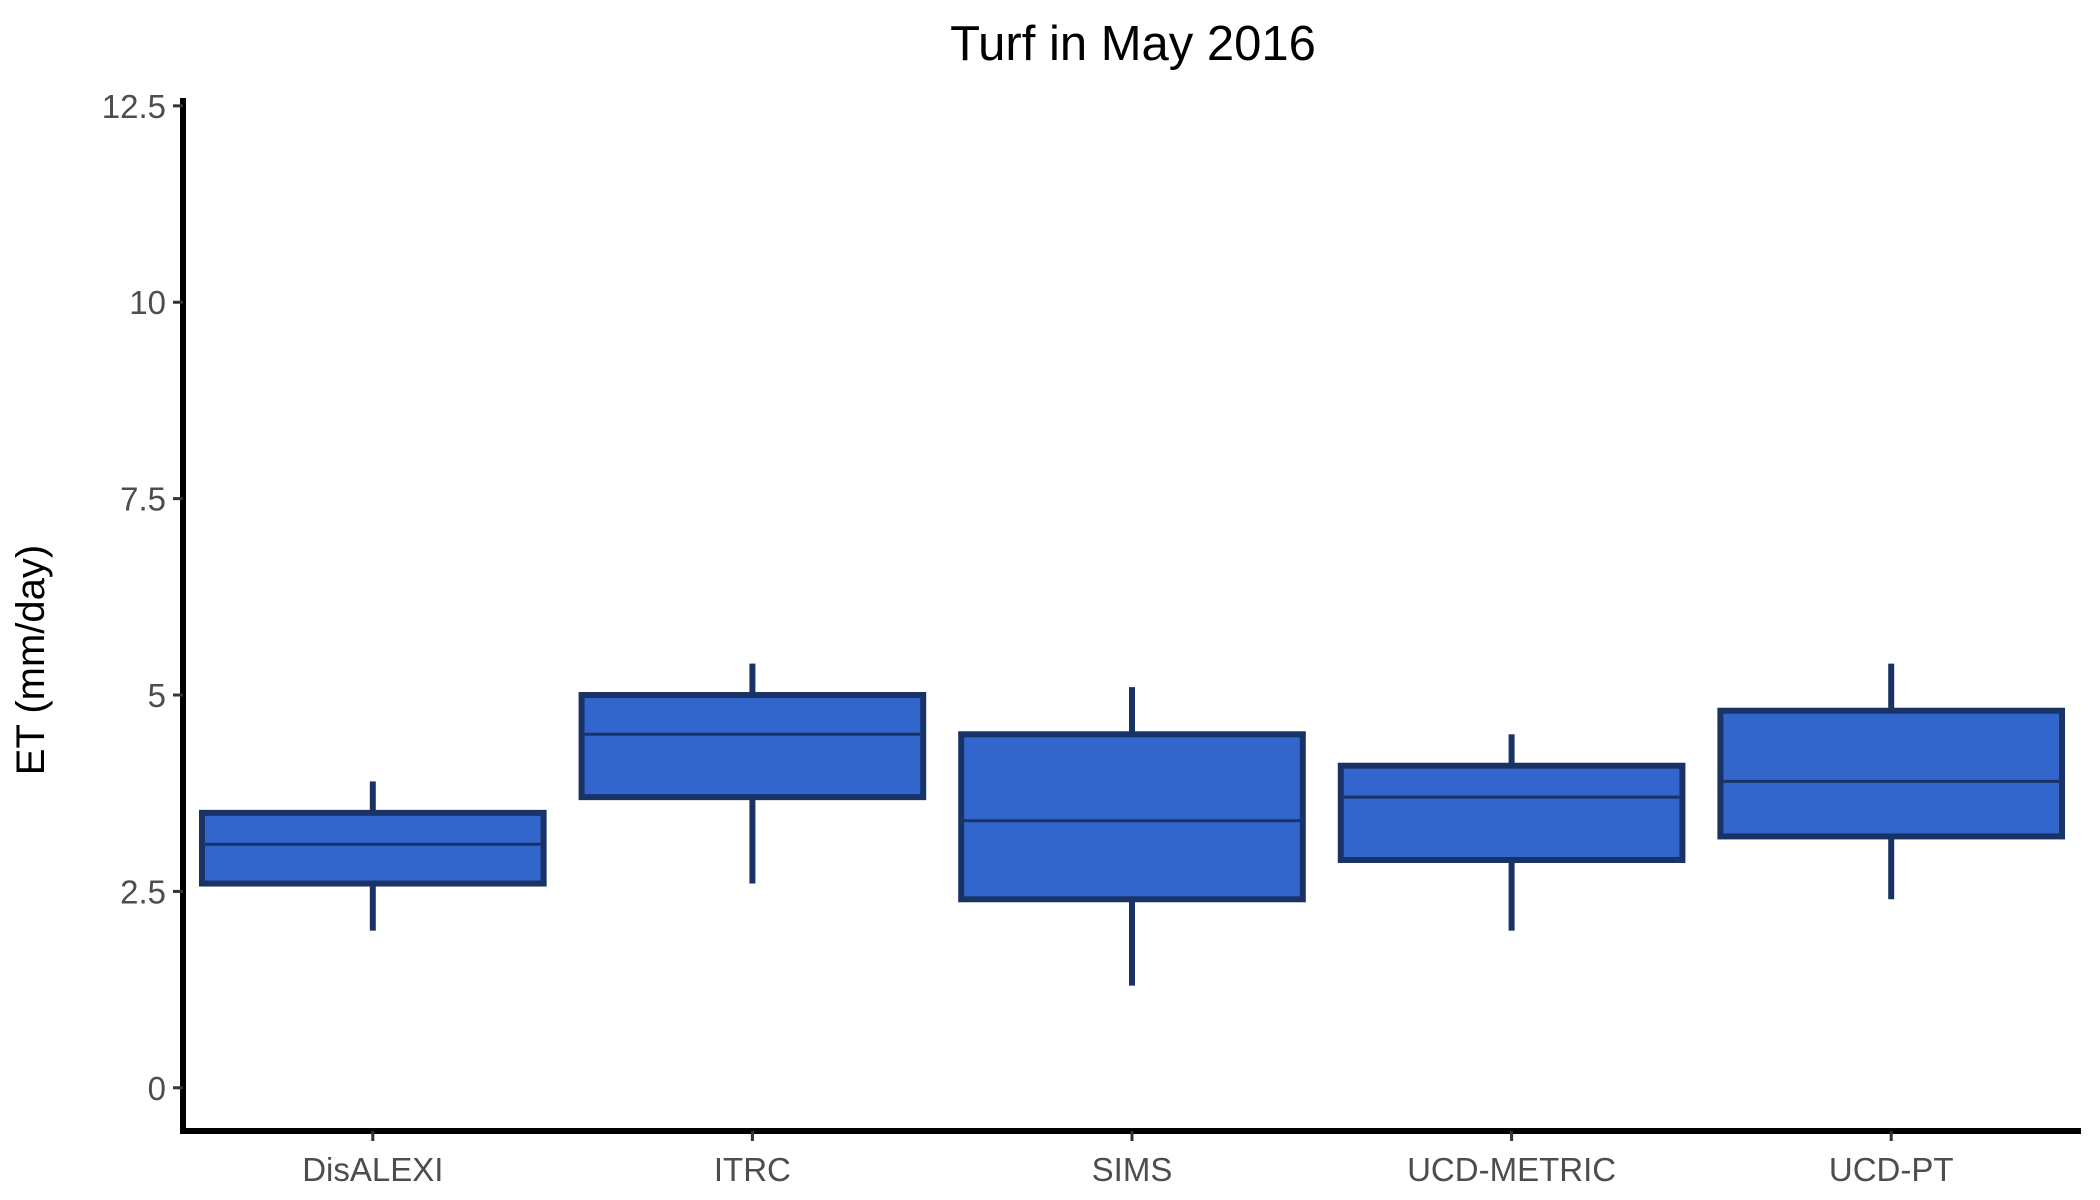  What do you see at coordinates (752, 1169) in the screenshot?
I see `x-tick-label: ITRC` at bounding box center [752, 1169].